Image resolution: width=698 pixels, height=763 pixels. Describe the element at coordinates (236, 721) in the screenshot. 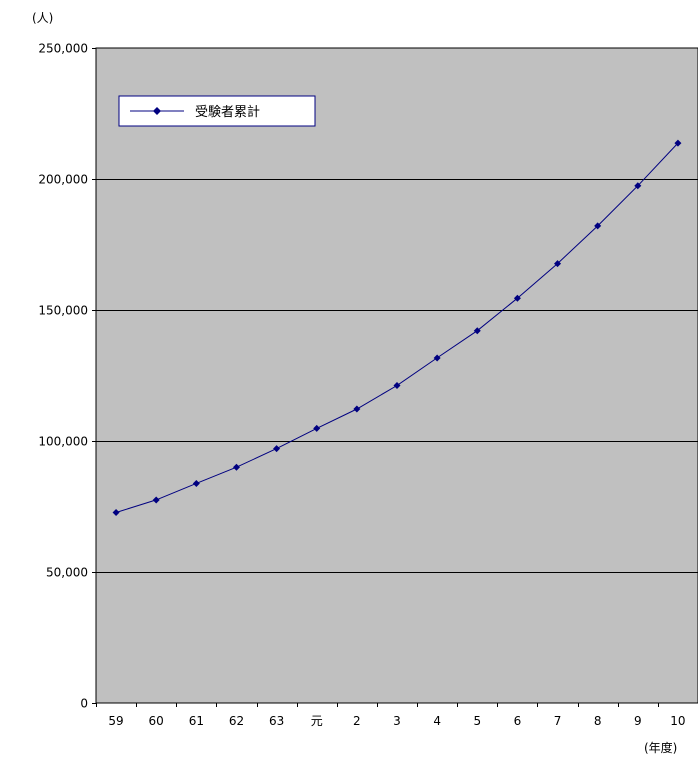

I see `x-tick-label: 62` at that location.